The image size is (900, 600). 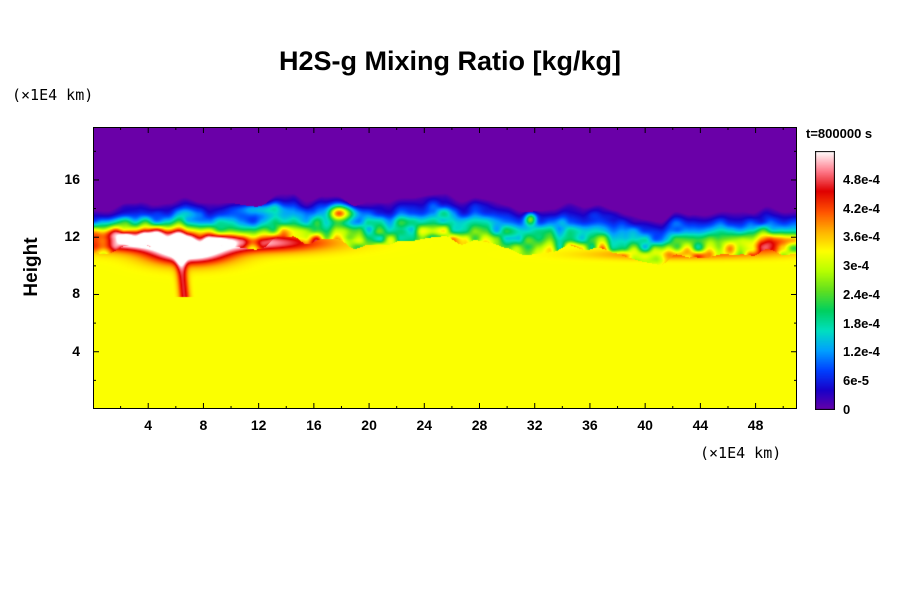 I want to click on y-axis-unit: (×1E4 km), so click(x=53, y=95).